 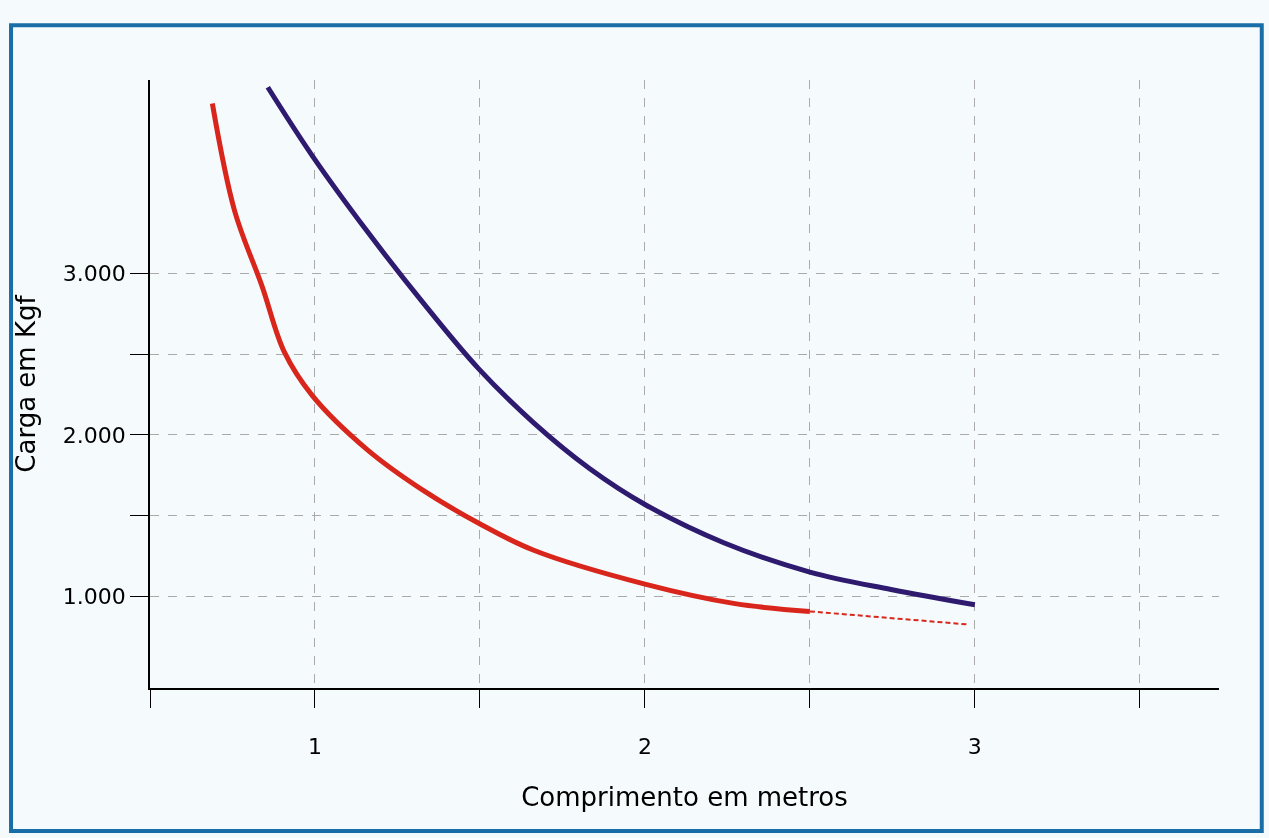 What do you see at coordinates (94, 596) in the screenshot?
I see `y-tick-label: 1.000` at bounding box center [94, 596].